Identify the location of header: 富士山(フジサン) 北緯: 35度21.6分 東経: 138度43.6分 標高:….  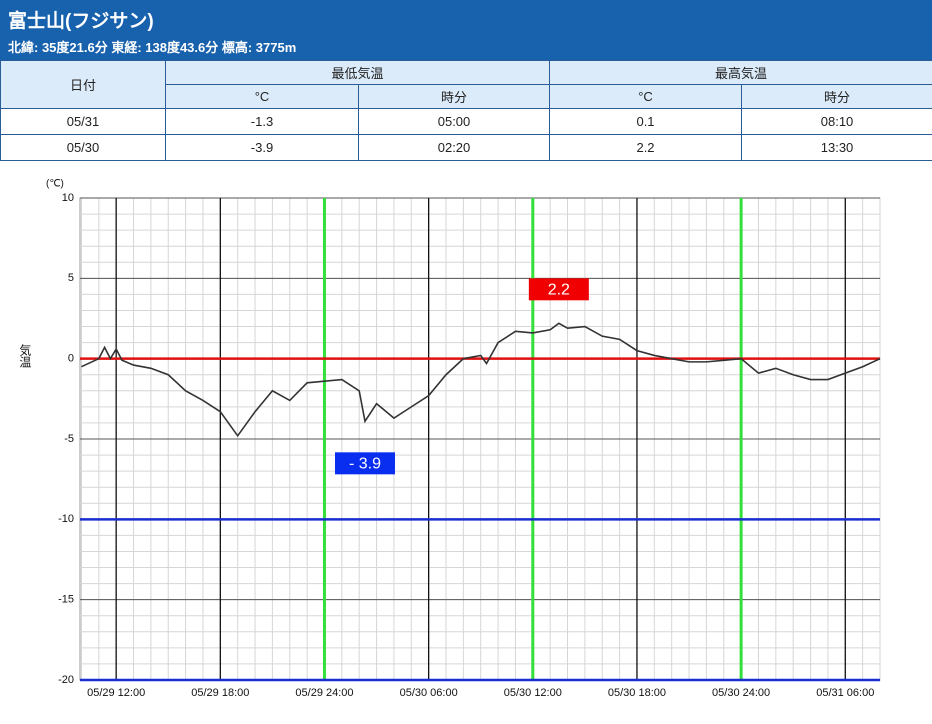
(466, 30).